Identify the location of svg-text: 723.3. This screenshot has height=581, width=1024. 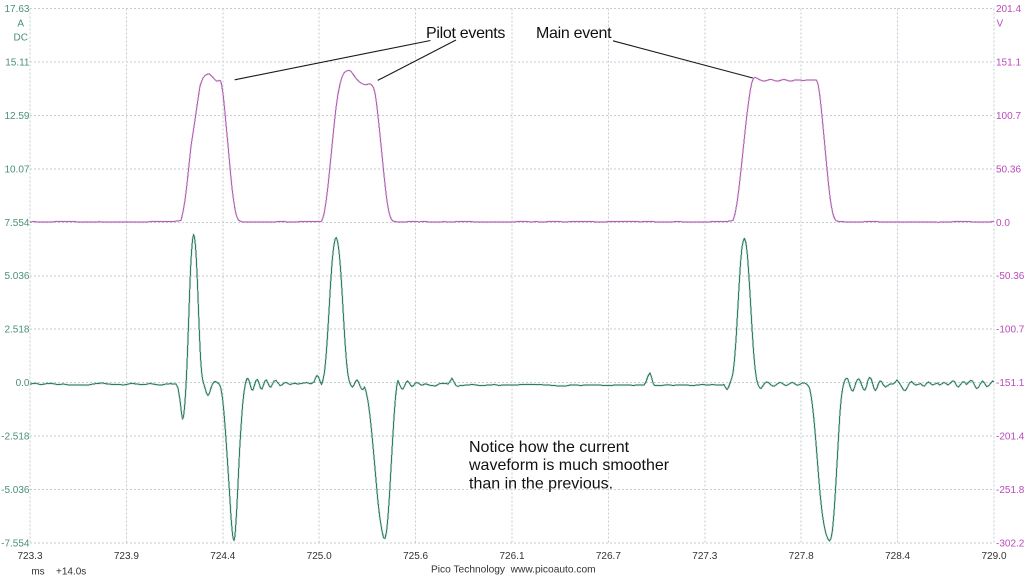
(29, 556).